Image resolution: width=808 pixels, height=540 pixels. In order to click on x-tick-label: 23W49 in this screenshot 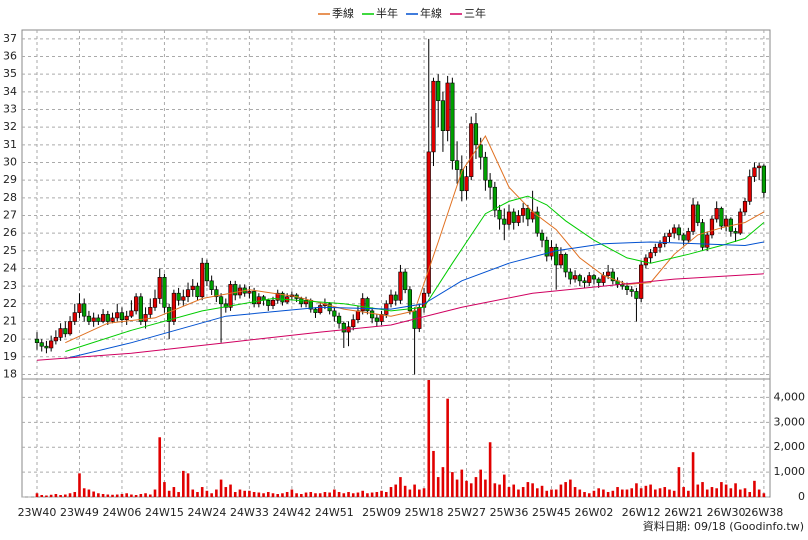, I will do `click(79, 512)`.